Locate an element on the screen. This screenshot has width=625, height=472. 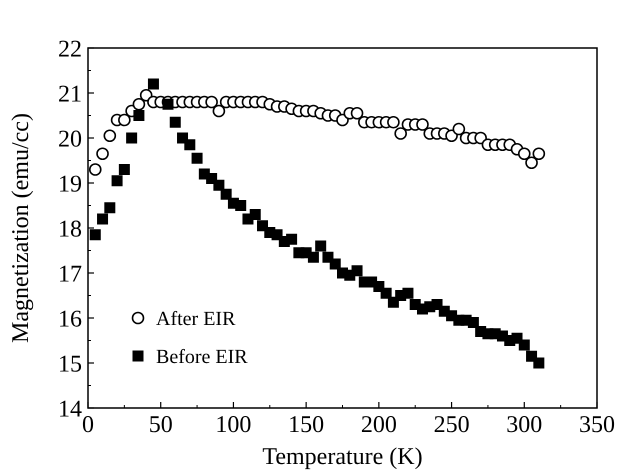
x-tick-label: 250 is located at coordinates (452, 425).